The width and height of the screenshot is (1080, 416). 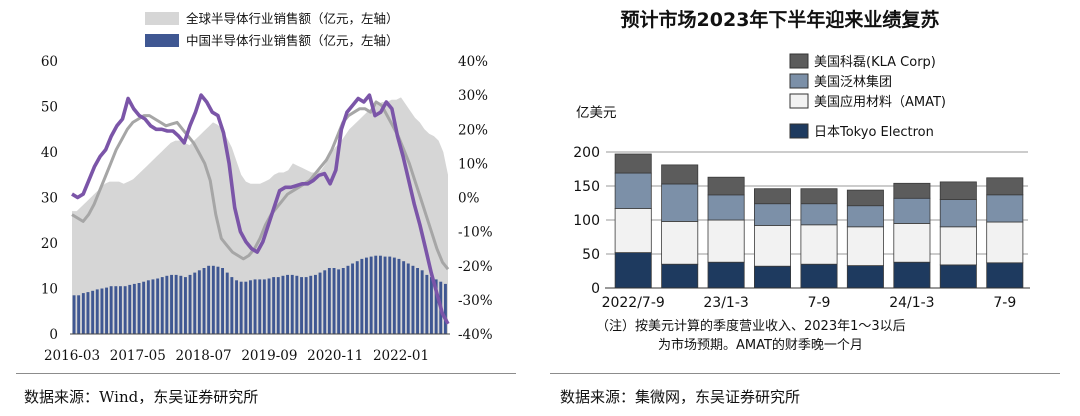 I want to click on right-stacked-bars, so click(x=819, y=221).